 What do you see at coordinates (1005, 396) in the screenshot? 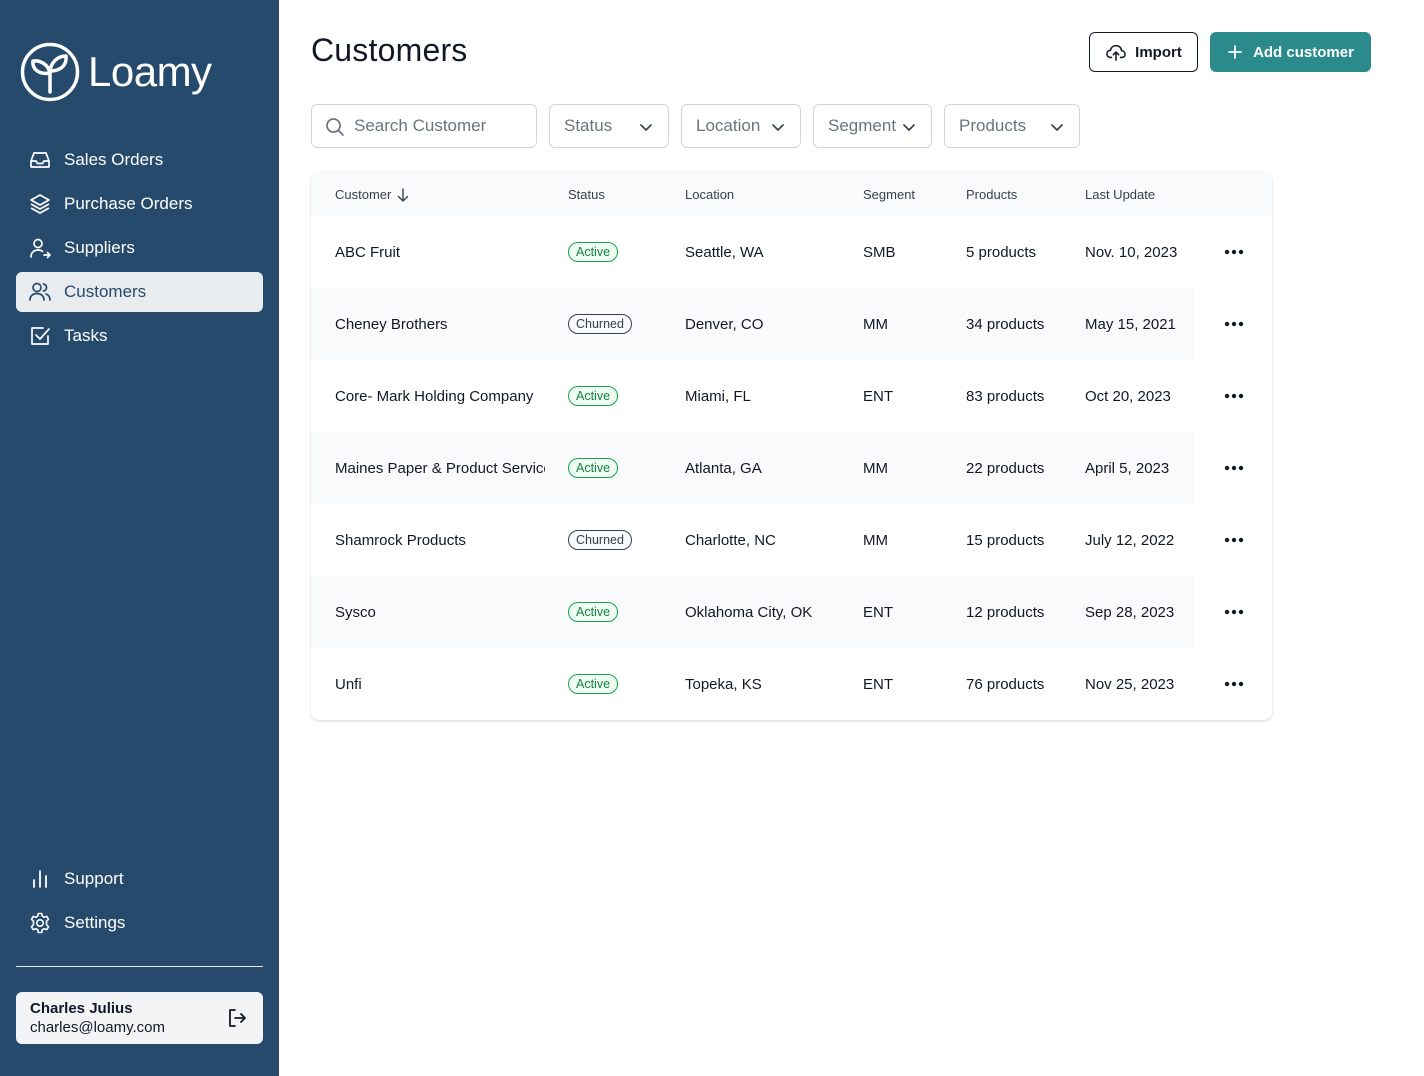
I see `cell-products: 83 products` at bounding box center [1005, 396].